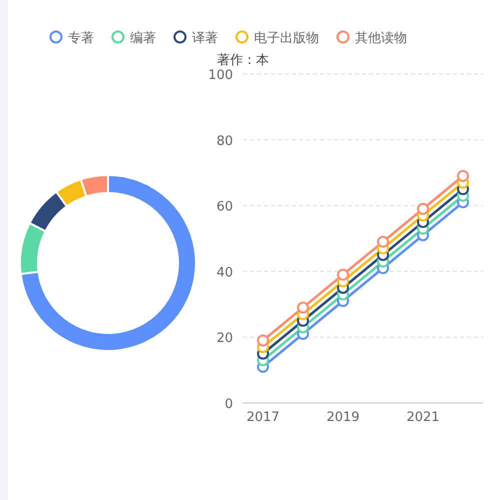  What do you see at coordinates (143, 38) in the screenshot?
I see `legend-label: 编著` at bounding box center [143, 38].